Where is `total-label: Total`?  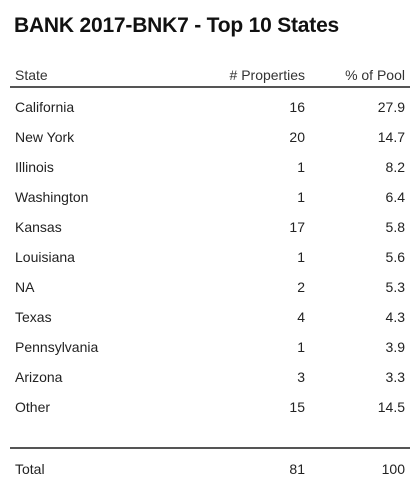
total-label: Total is located at coordinates (30, 469).